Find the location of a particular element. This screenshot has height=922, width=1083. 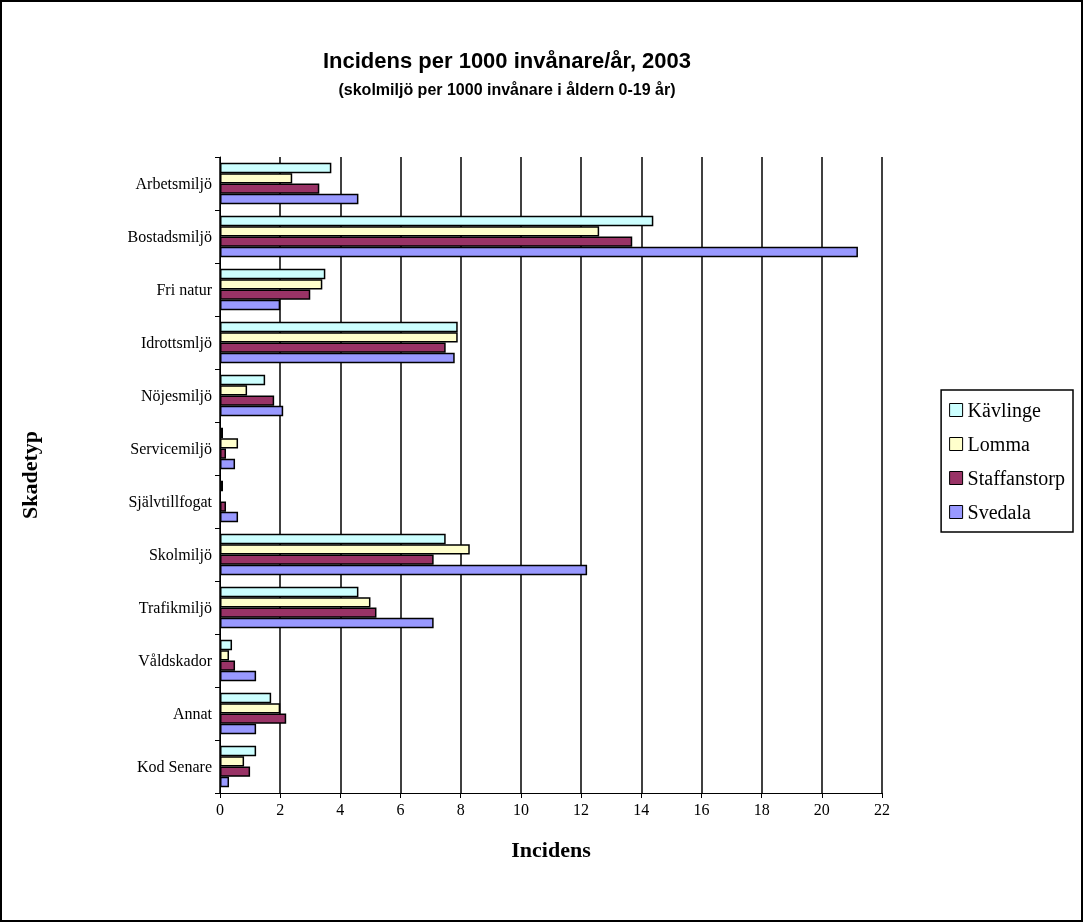

x-tick-label: 16 is located at coordinates (701, 809).